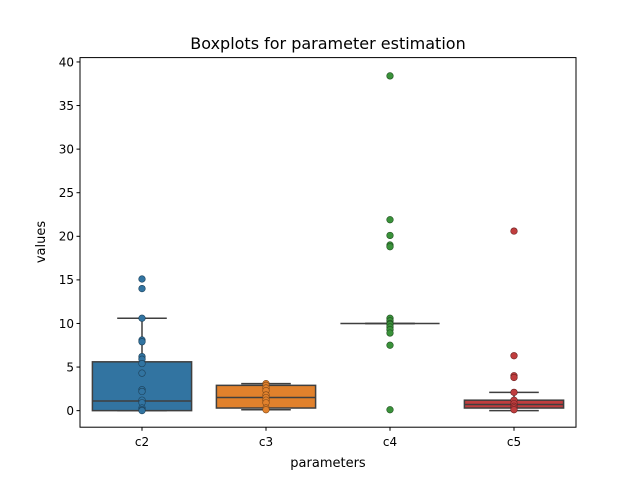 The image size is (640, 484). I want to click on y-tick-label: 20, so click(66, 237).